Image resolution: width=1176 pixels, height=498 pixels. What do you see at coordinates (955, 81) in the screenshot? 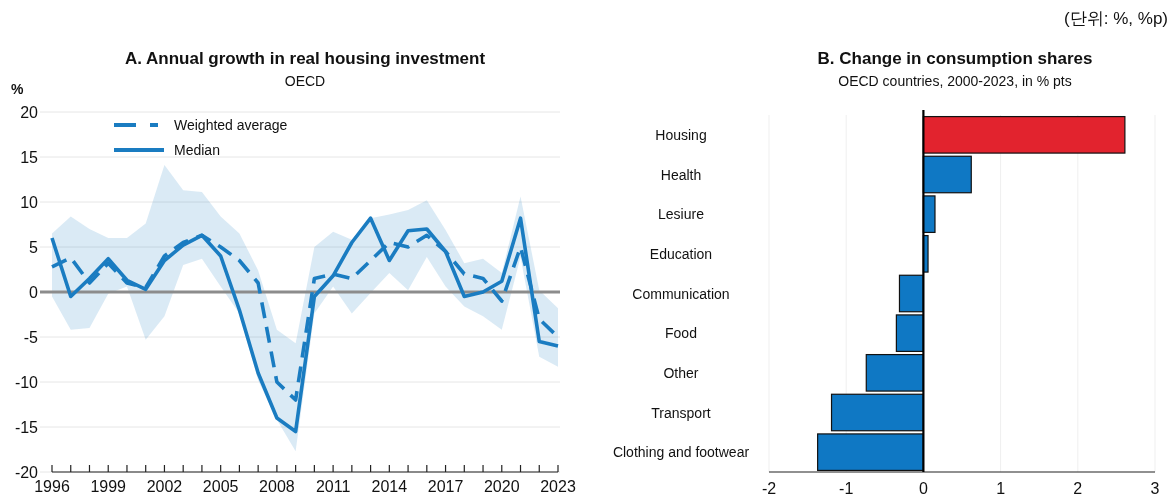
I see `chart-subtitle: OECD countries, 2000-2023, in % pts` at bounding box center [955, 81].